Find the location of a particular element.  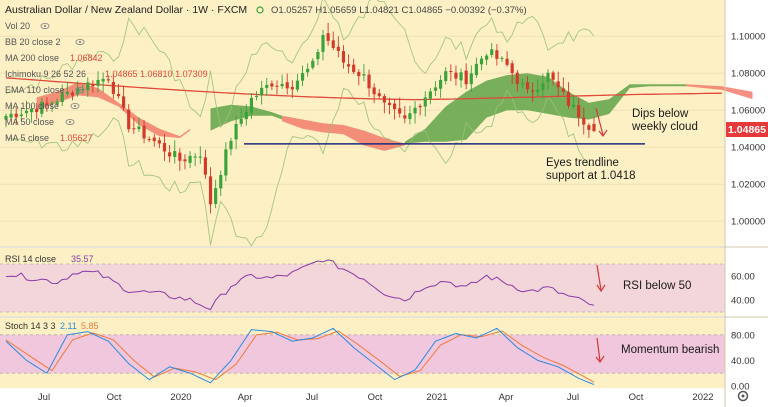

time-axis: Jul Oct 2020 Apr Jul Oct 2021 Apr Jul Oct 2022 is located at coordinates (376, 397).